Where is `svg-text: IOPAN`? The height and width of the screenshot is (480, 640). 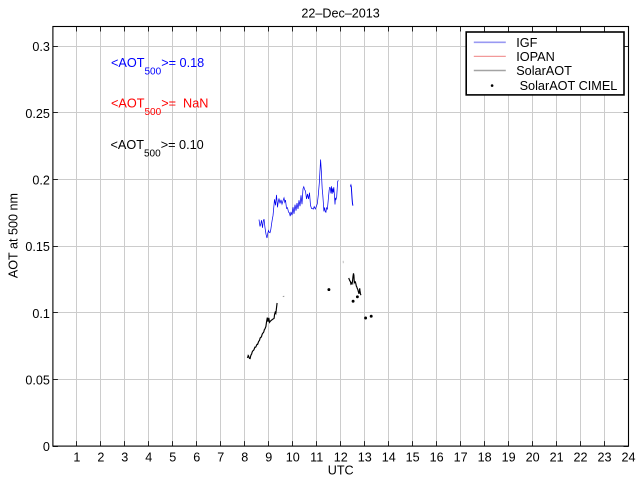
svg-text: IOPAN is located at coordinates (535, 57).